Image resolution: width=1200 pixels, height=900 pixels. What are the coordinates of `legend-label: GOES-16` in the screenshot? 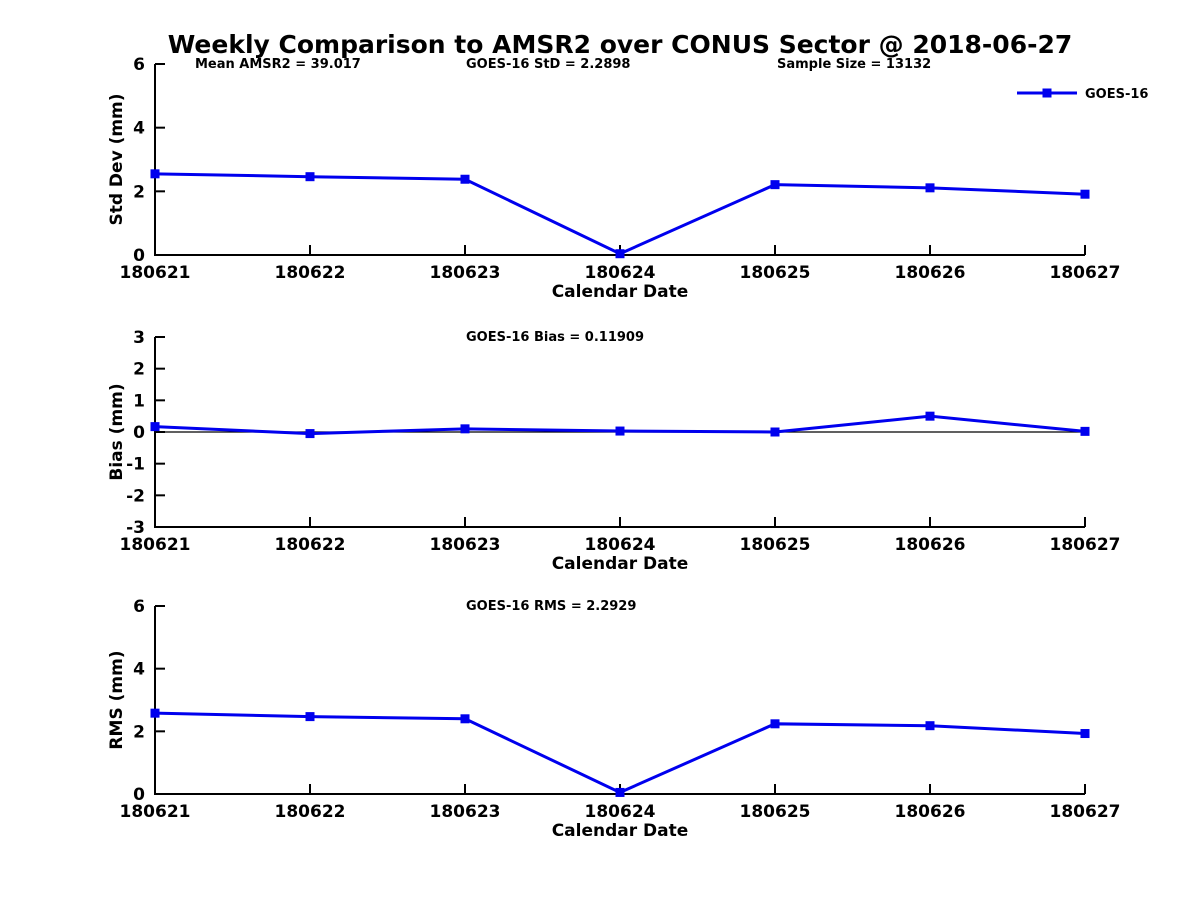 It's located at (1116, 94).